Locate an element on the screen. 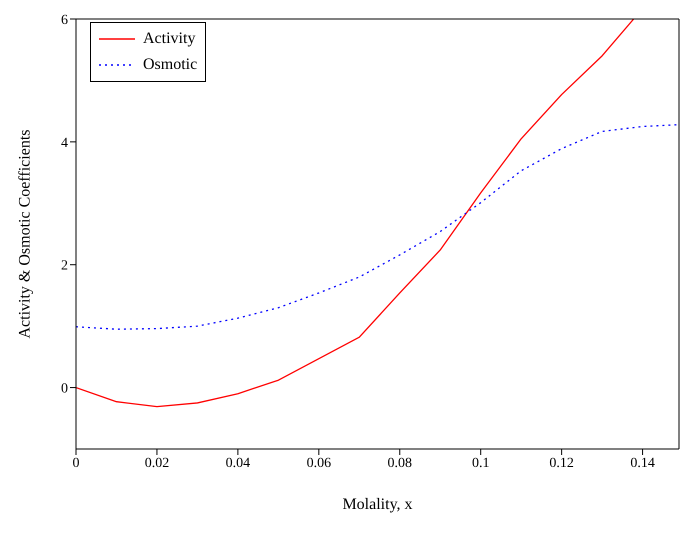 Image resolution: width=692 pixels, height=537 pixels. x-tick-label: 0.08 is located at coordinates (400, 463).